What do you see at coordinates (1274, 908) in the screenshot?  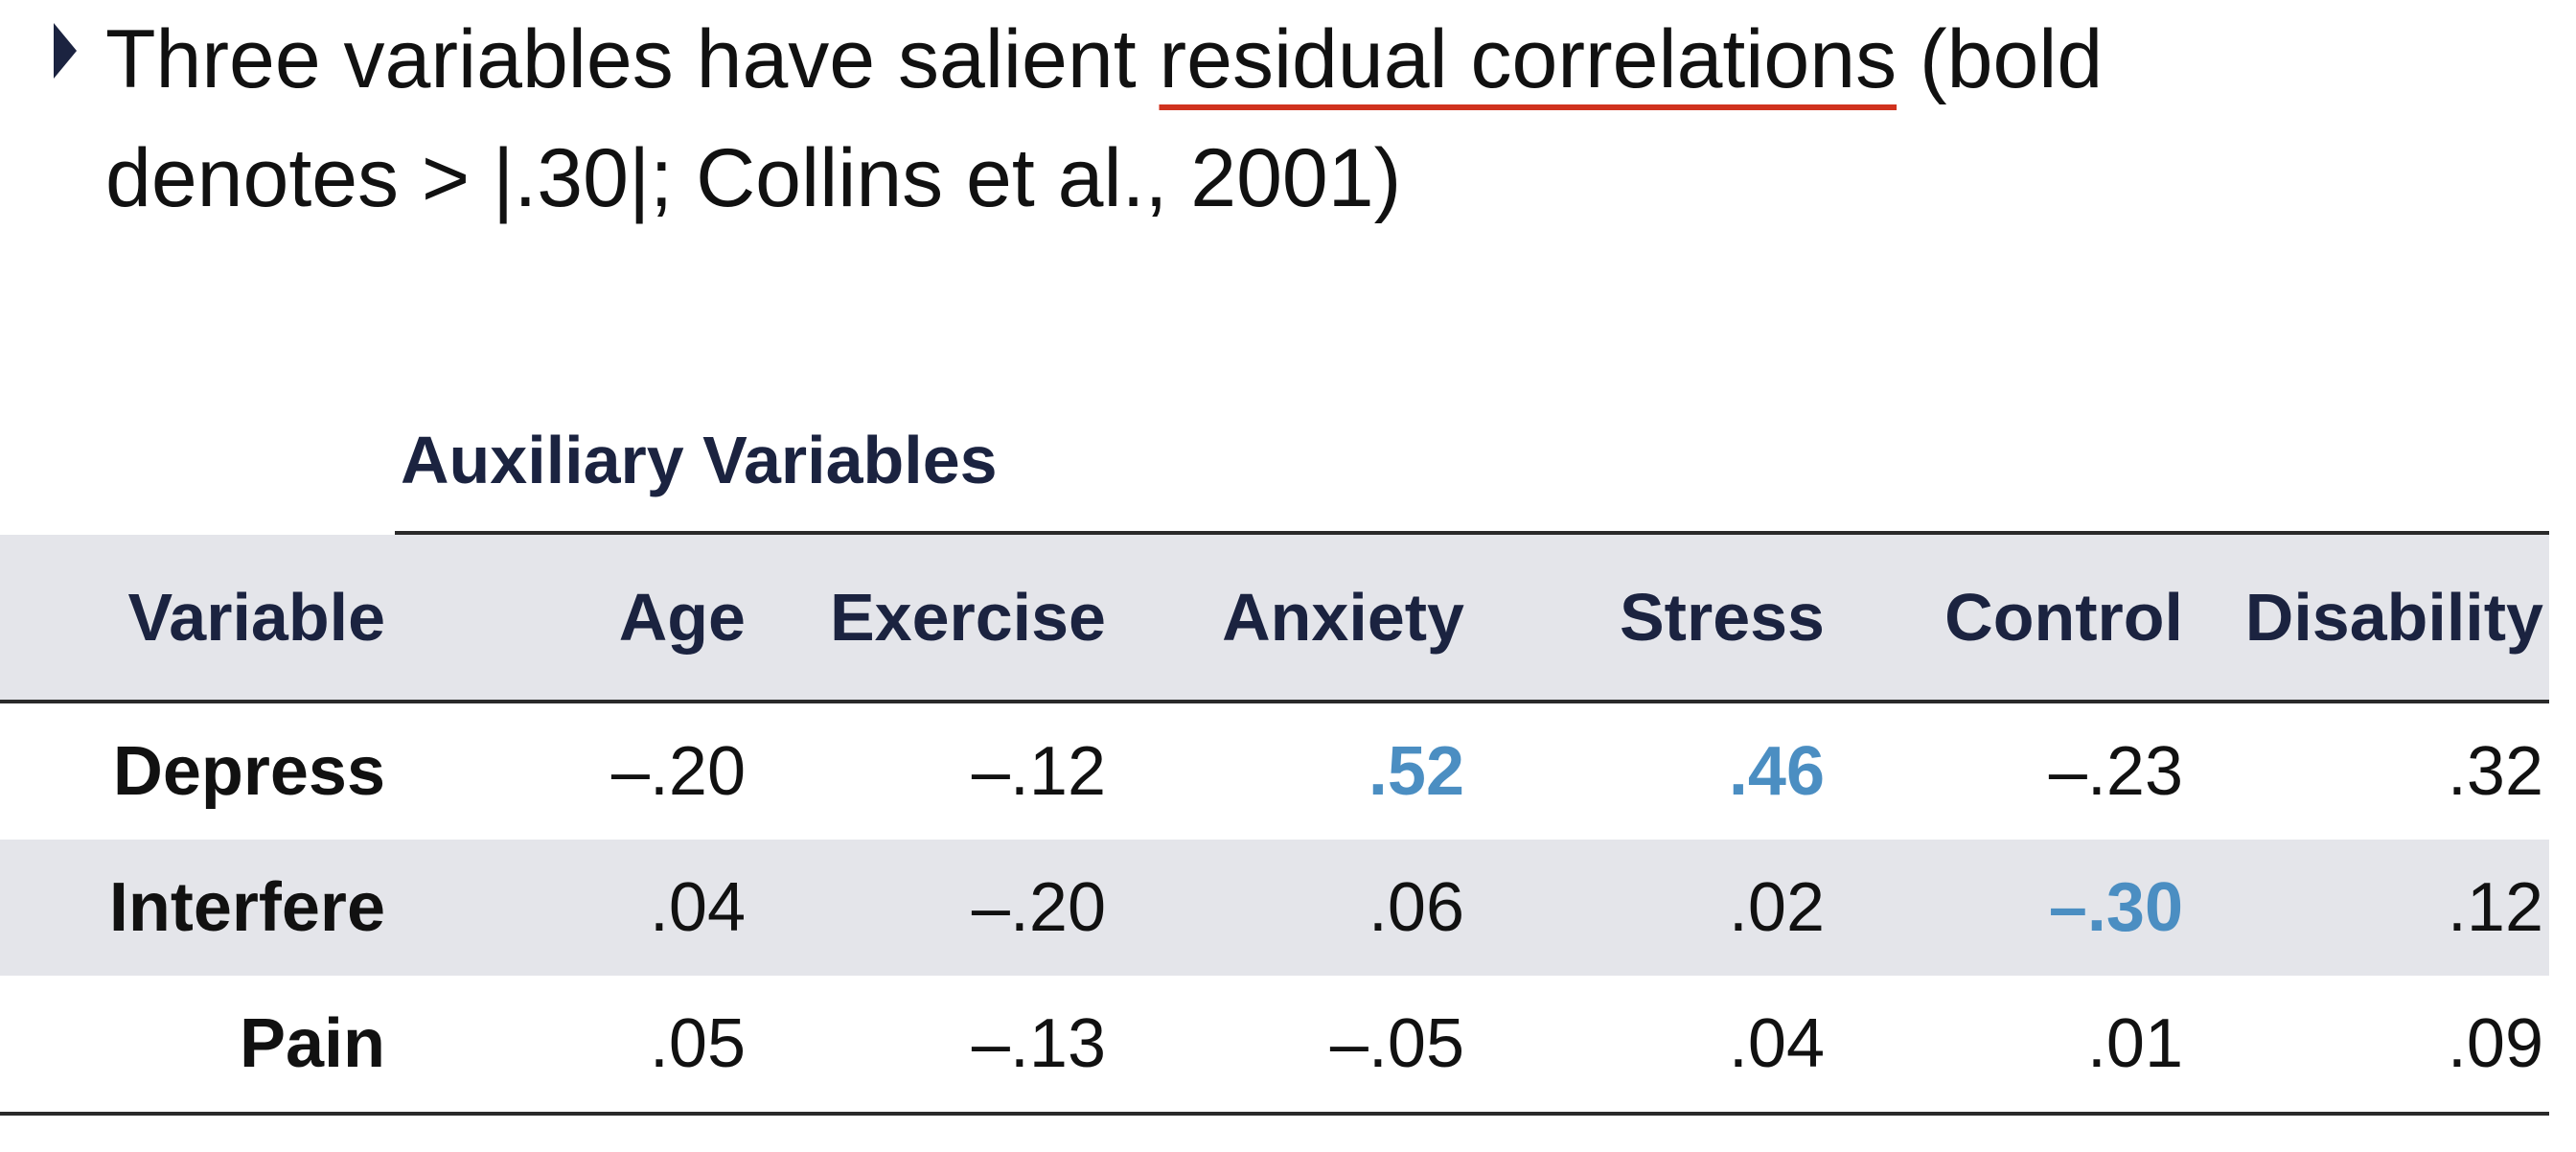 I see `table-row: Interfere .04 –.20 .06 .02 –.30 .12` at bounding box center [1274, 908].